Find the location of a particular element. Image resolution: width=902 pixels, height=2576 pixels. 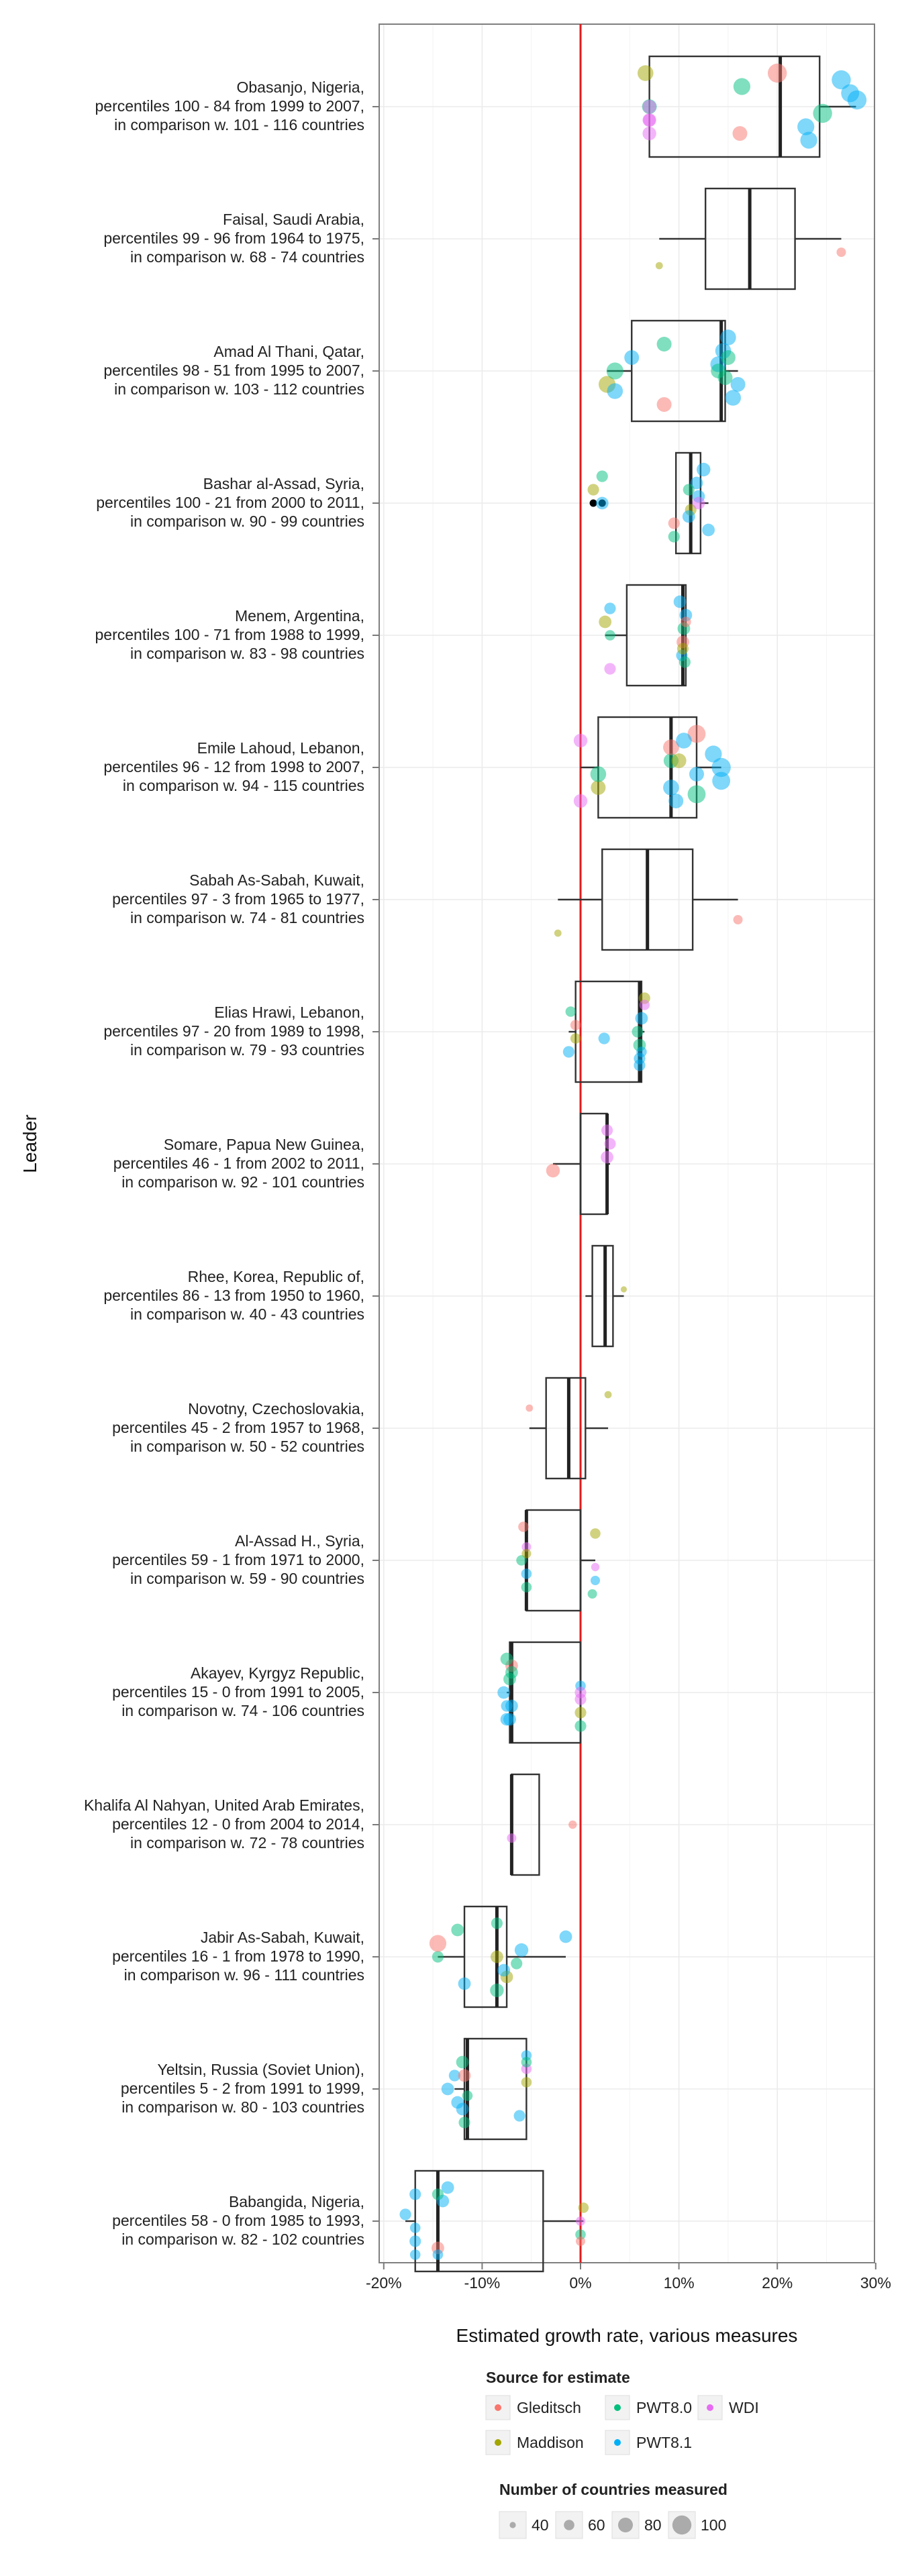

legend-label: Maddison is located at coordinates (550, 2442).